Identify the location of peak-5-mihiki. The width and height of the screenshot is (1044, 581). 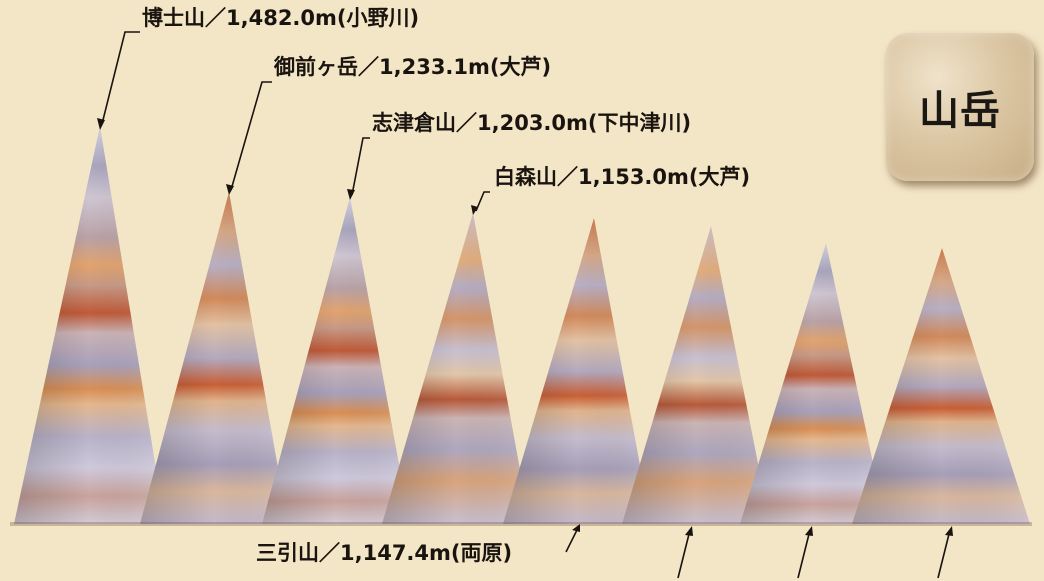
(577, 371).